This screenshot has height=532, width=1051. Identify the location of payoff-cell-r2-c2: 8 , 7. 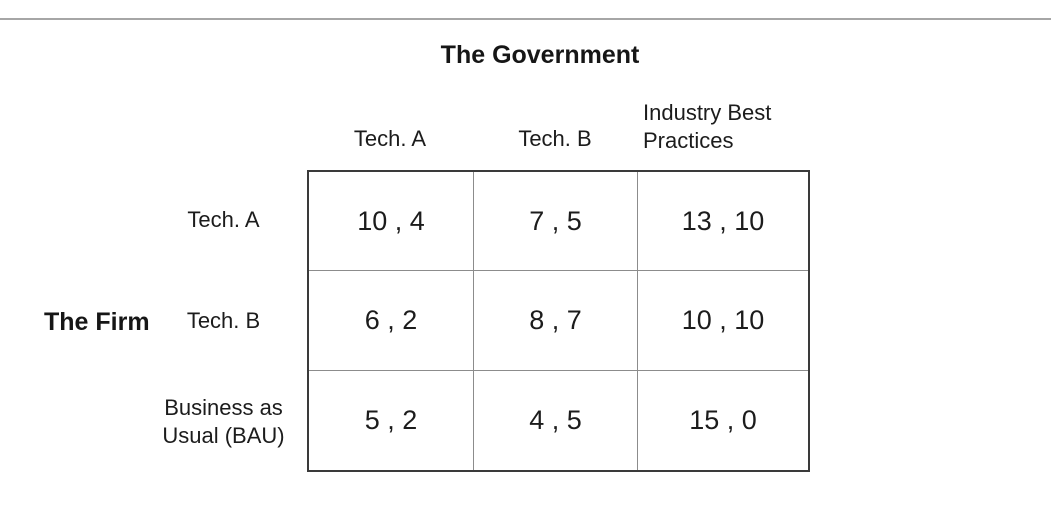
(556, 321).